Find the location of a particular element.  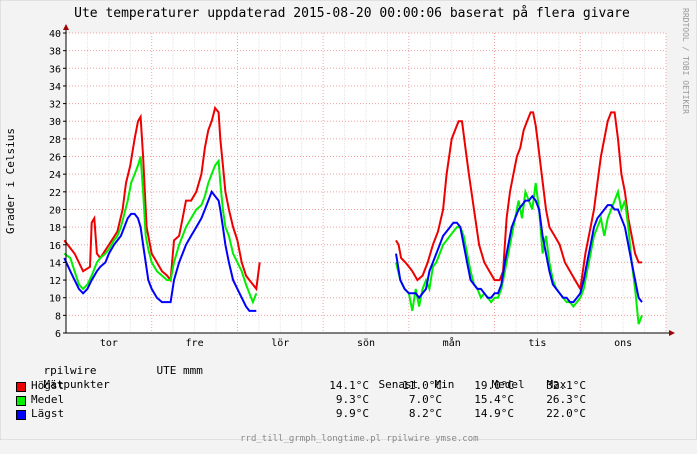

y-tick-label: 6 is located at coordinates (58, 334).